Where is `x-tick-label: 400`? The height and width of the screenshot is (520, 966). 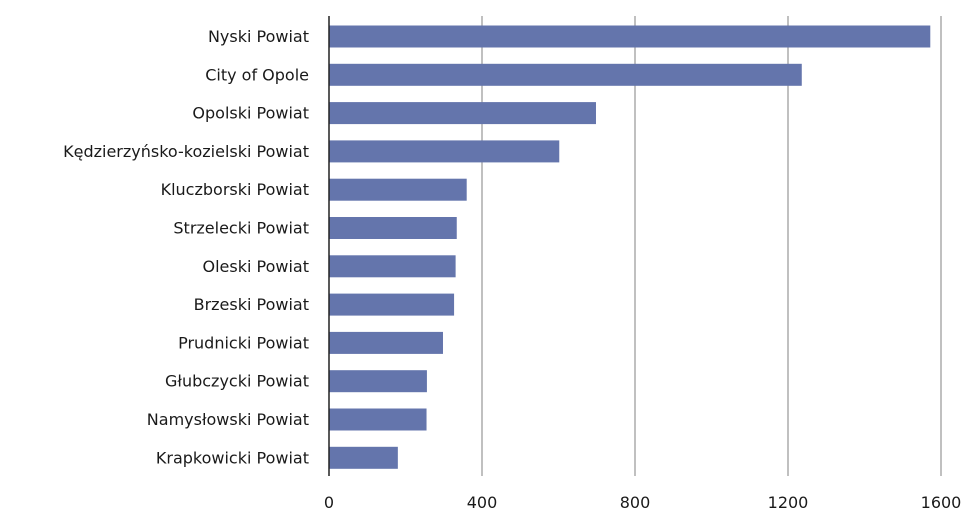
x-tick-label: 400 is located at coordinates (482, 502).